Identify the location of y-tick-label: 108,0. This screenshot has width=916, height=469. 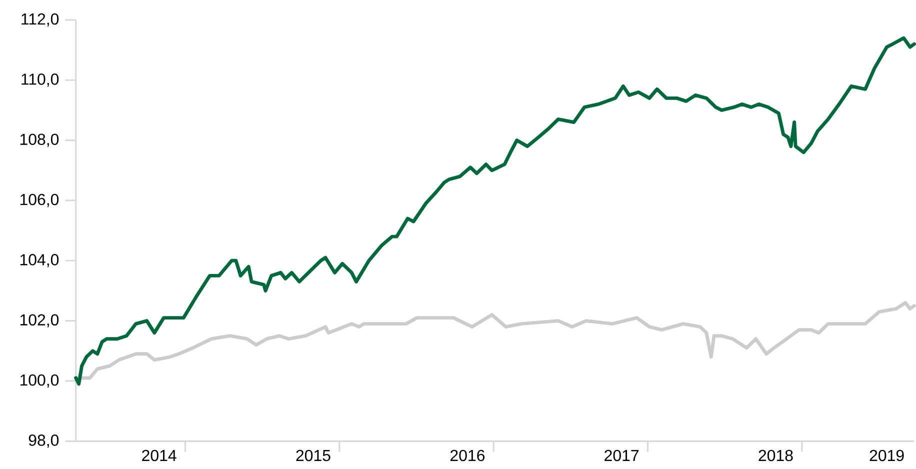
(39, 140).